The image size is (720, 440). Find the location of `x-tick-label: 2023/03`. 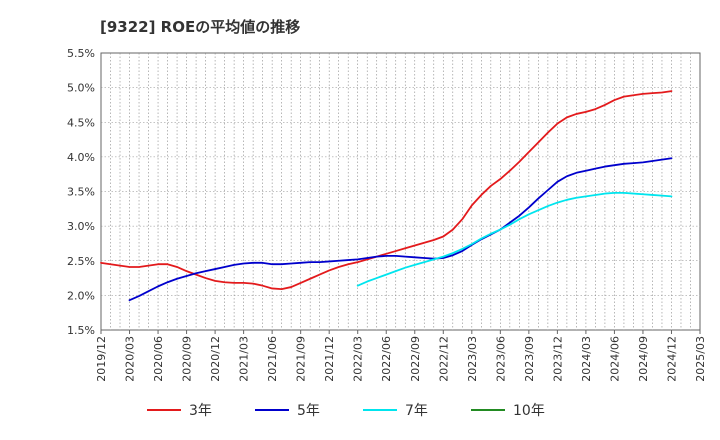

x-tick-label: 2023/03 is located at coordinates (472, 359).